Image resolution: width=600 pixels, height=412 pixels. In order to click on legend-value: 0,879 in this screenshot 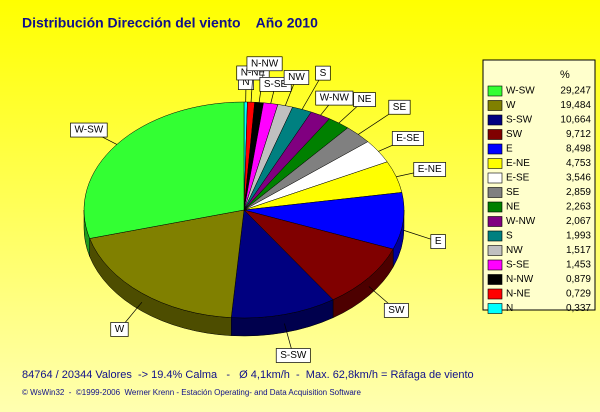, I will do `click(578, 279)`.